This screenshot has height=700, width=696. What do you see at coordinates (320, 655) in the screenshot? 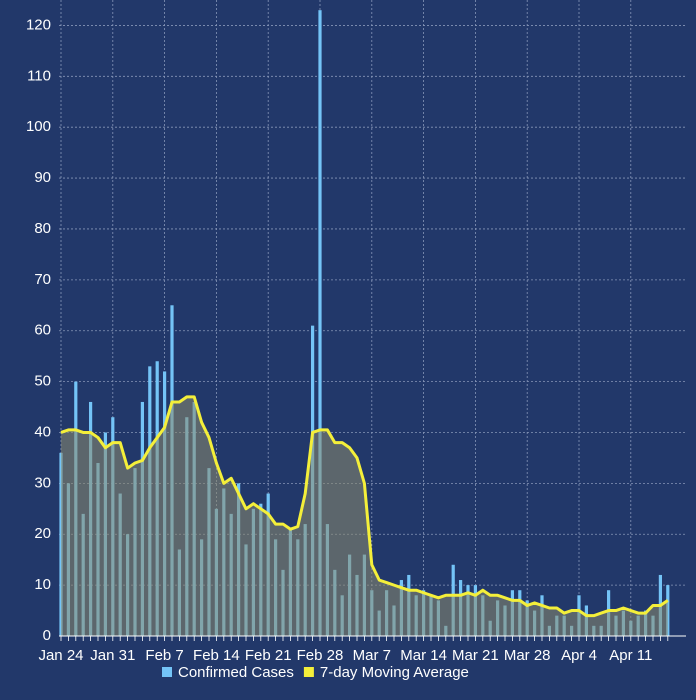
I see `x-tick-label: Feb 28` at bounding box center [320, 655].